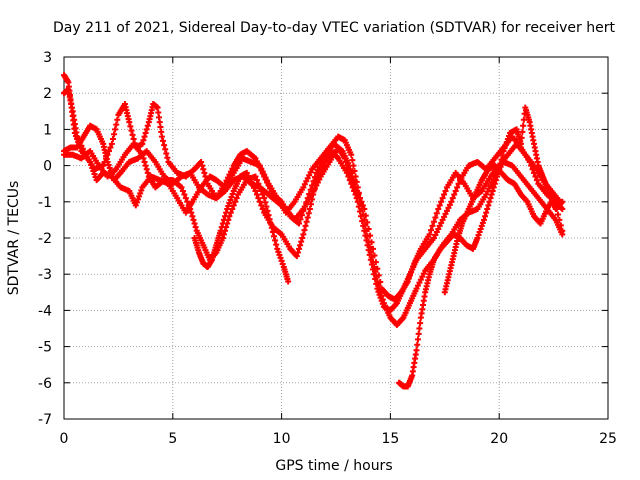 The image size is (640, 480). What do you see at coordinates (390, 439) in the screenshot?
I see `x-tick-label: 15` at bounding box center [390, 439].